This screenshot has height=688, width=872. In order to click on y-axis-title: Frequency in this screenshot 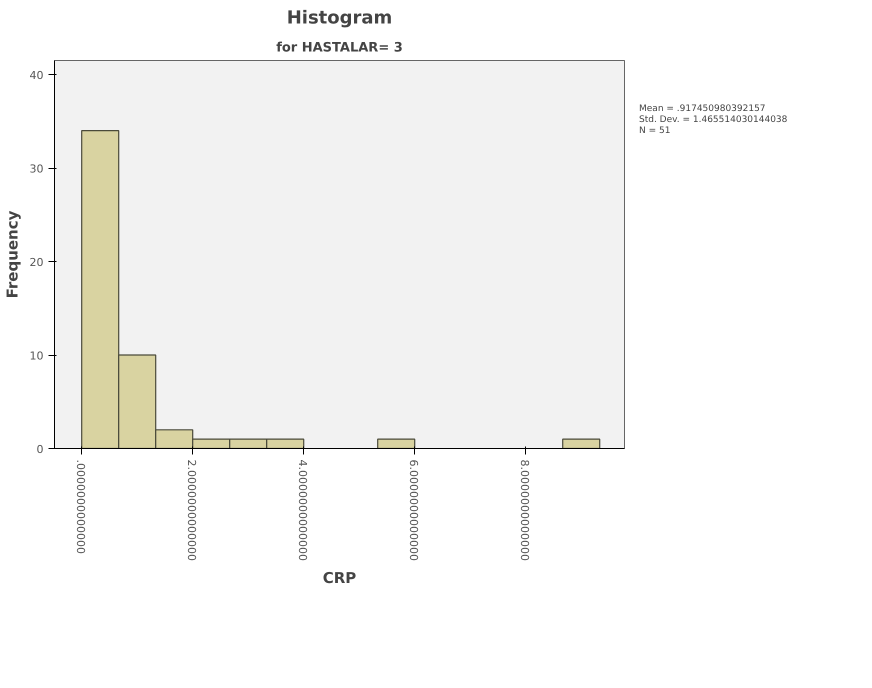, I will do `click(13, 254)`.